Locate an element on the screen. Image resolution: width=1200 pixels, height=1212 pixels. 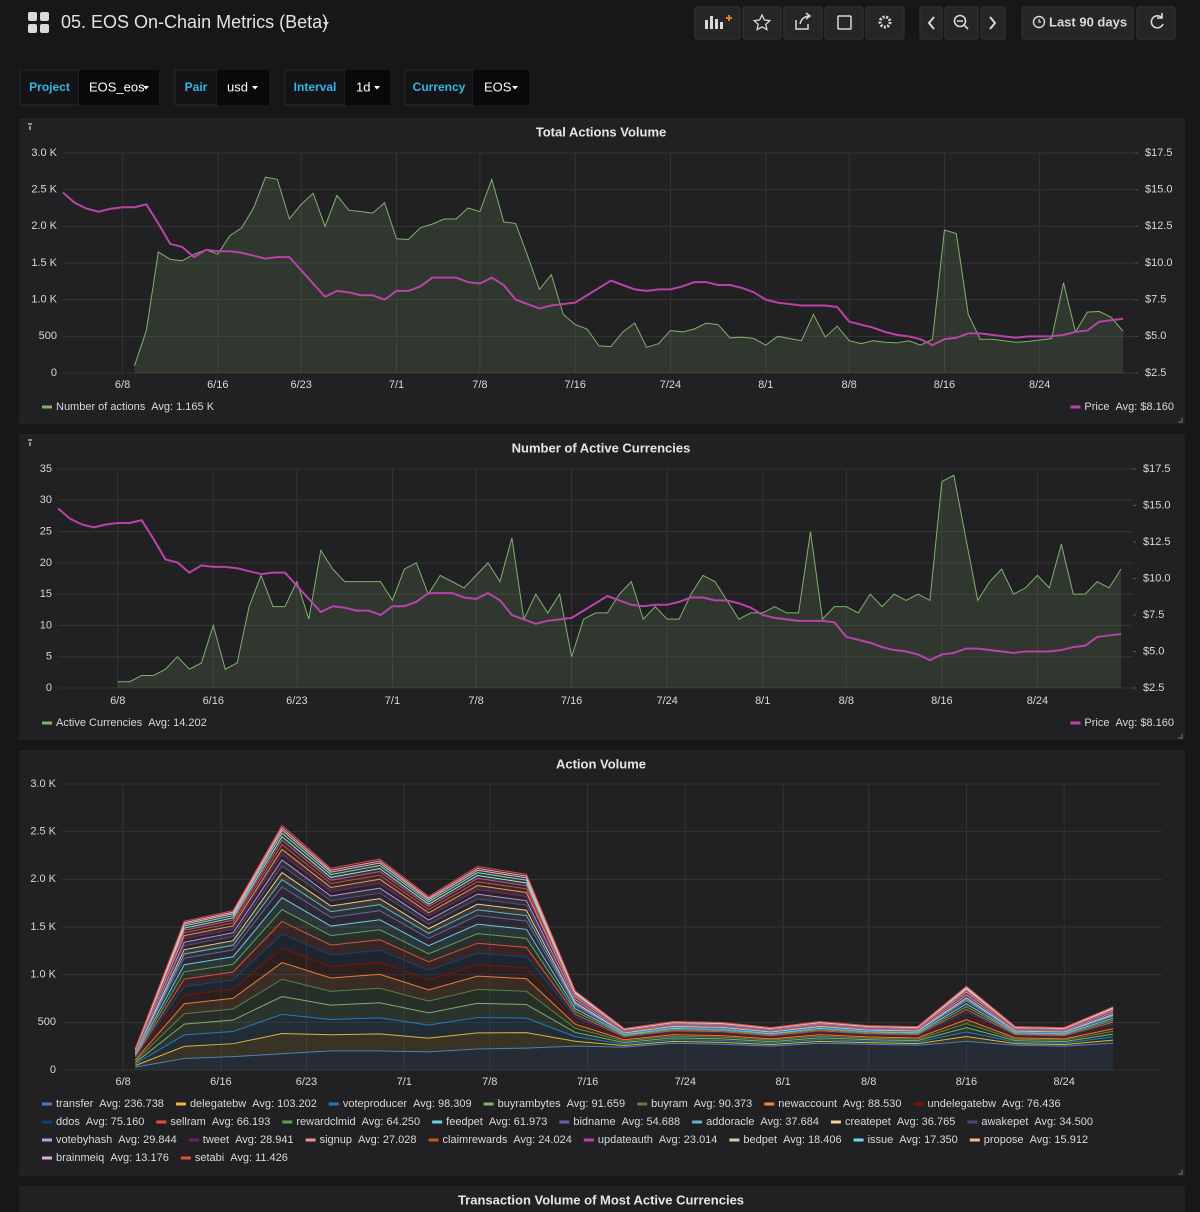
time-range: Last 90 days is located at coordinates (1088, 21).